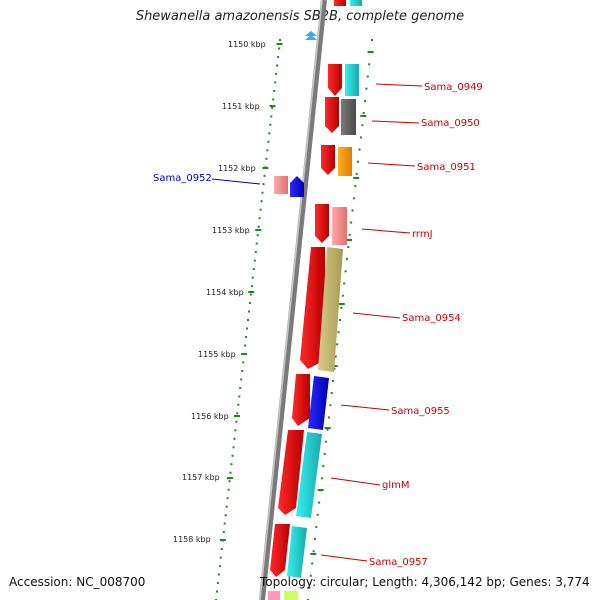 The width and height of the screenshot is (600, 600). I want to click on gene-label: Sama_0957, so click(398, 562).